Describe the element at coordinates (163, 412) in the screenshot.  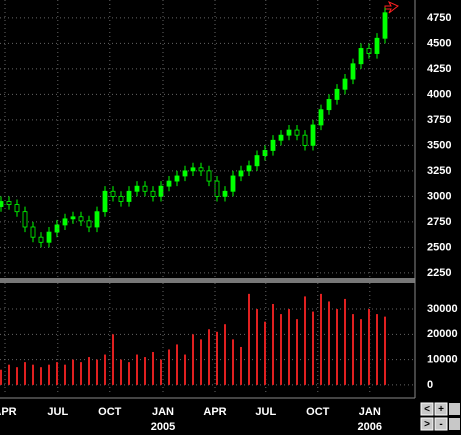
I see `x-tick-label: JAN` at that location.